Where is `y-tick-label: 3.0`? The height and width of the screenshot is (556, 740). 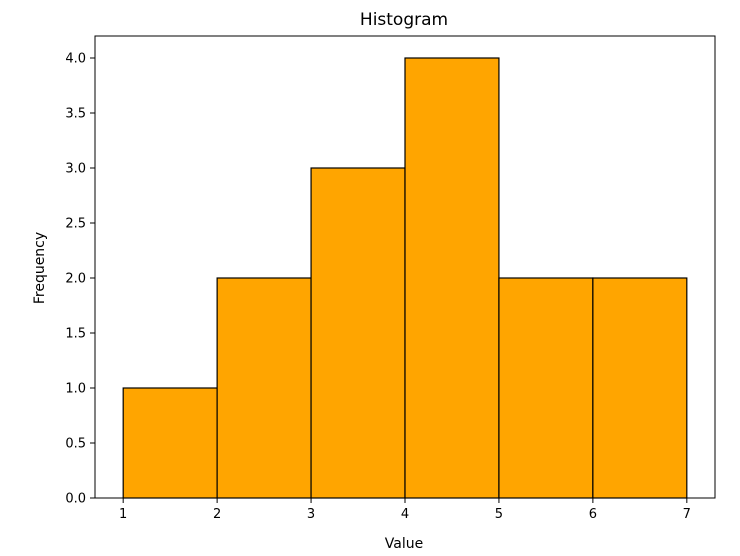
y-tick-label: 3.0 is located at coordinates (75, 169).